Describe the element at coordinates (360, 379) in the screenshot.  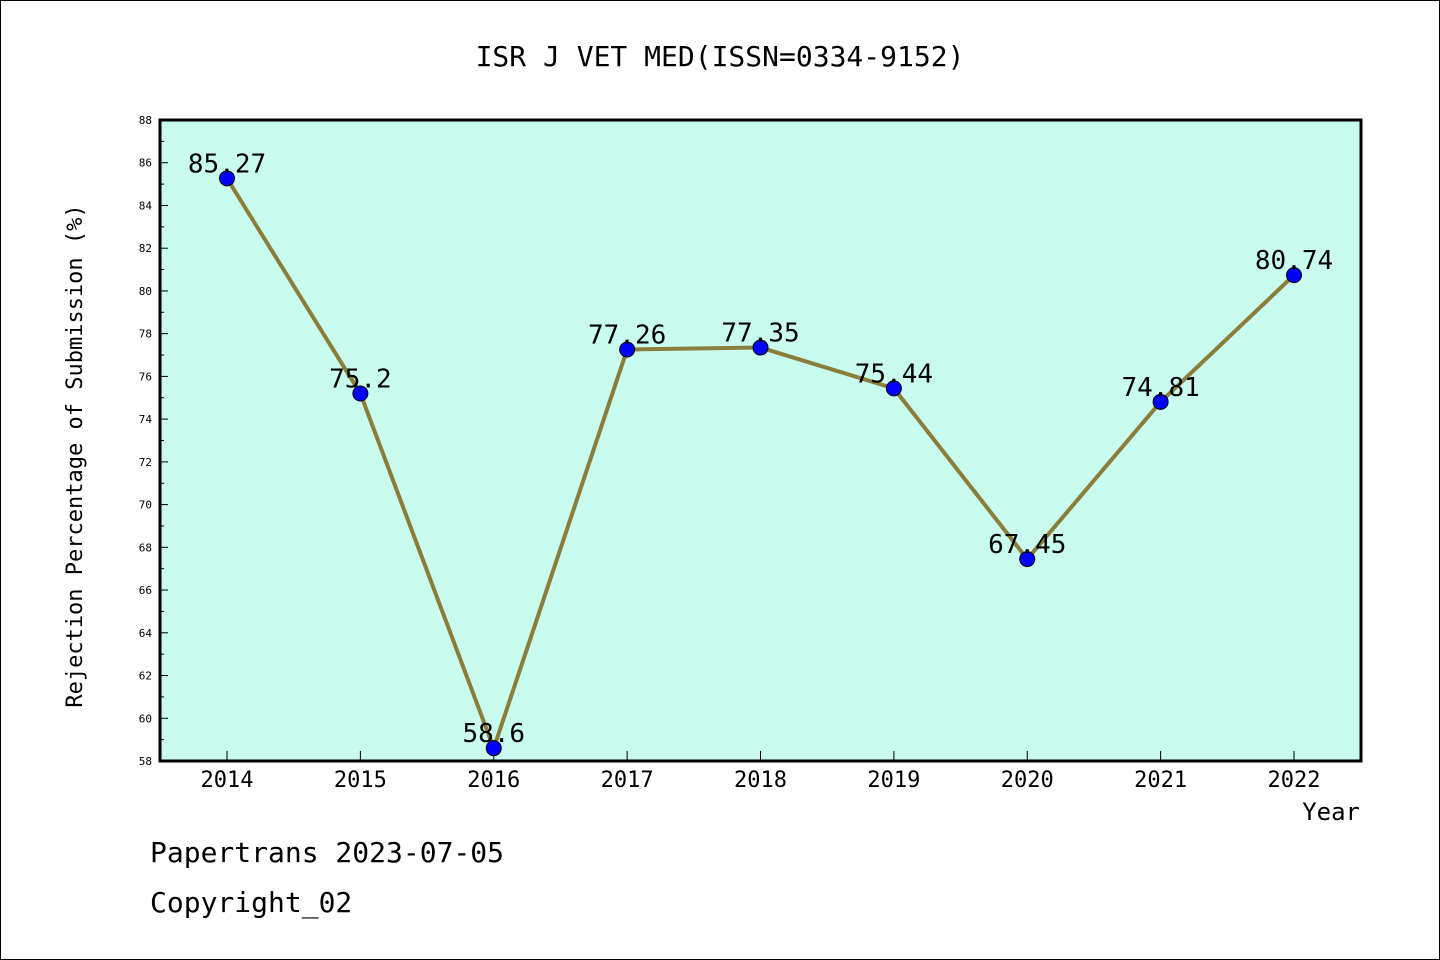
I see `data-label: 75.2` at that location.